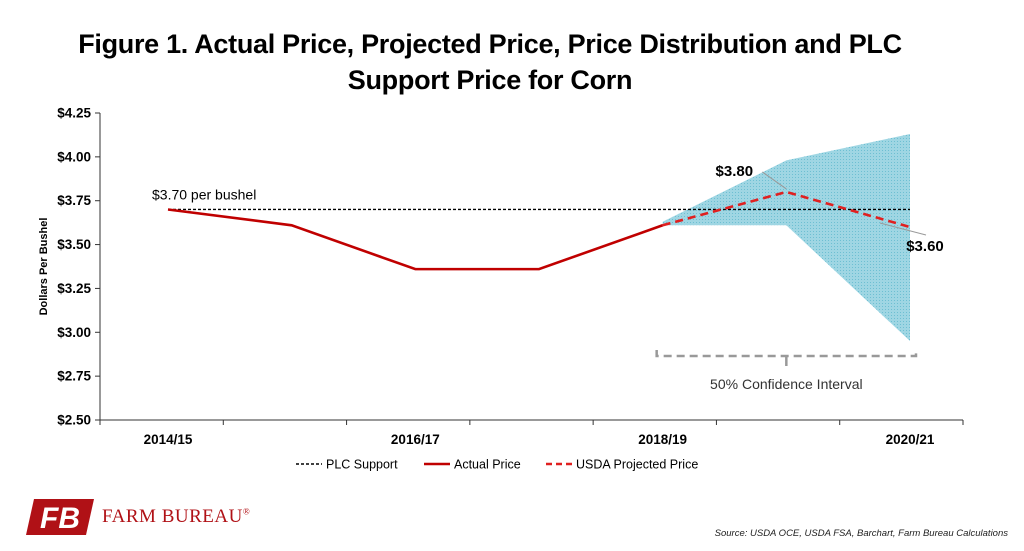  I want to click on confidence-bracket, so click(786, 354).